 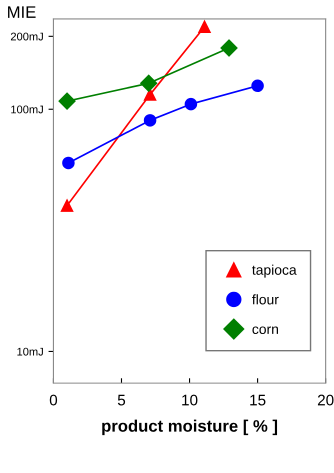 What do you see at coordinates (190, 428) in the screenshot?
I see `x-axis-title: product moisture [ % ]` at bounding box center [190, 428].